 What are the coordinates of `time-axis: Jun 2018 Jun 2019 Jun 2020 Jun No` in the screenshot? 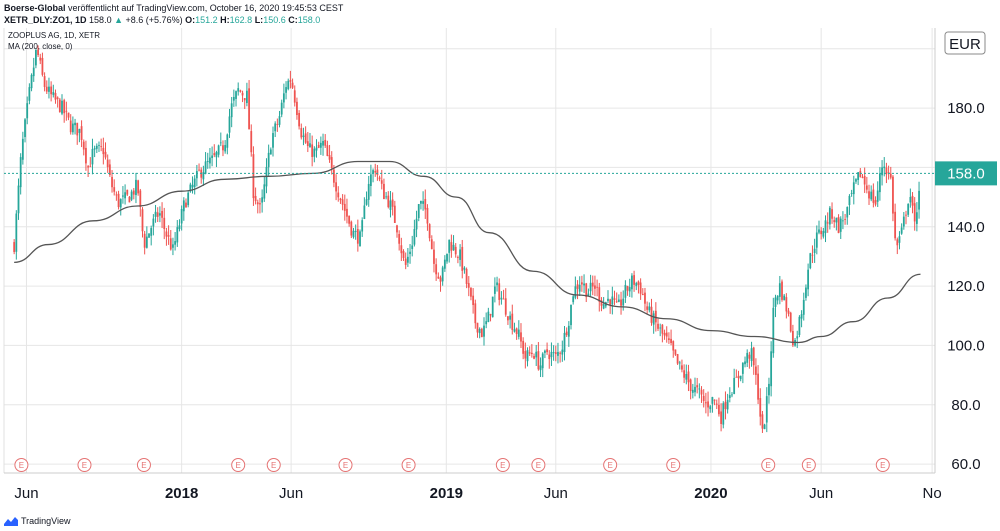 It's located at (477, 493).